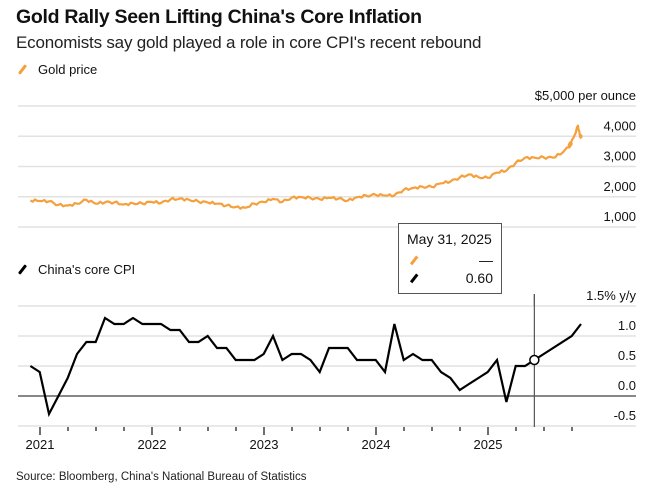 The image size is (663, 491). Describe the element at coordinates (446, 279) in the screenshot. I see `tooltip-row-cpi: 0.60` at that location.